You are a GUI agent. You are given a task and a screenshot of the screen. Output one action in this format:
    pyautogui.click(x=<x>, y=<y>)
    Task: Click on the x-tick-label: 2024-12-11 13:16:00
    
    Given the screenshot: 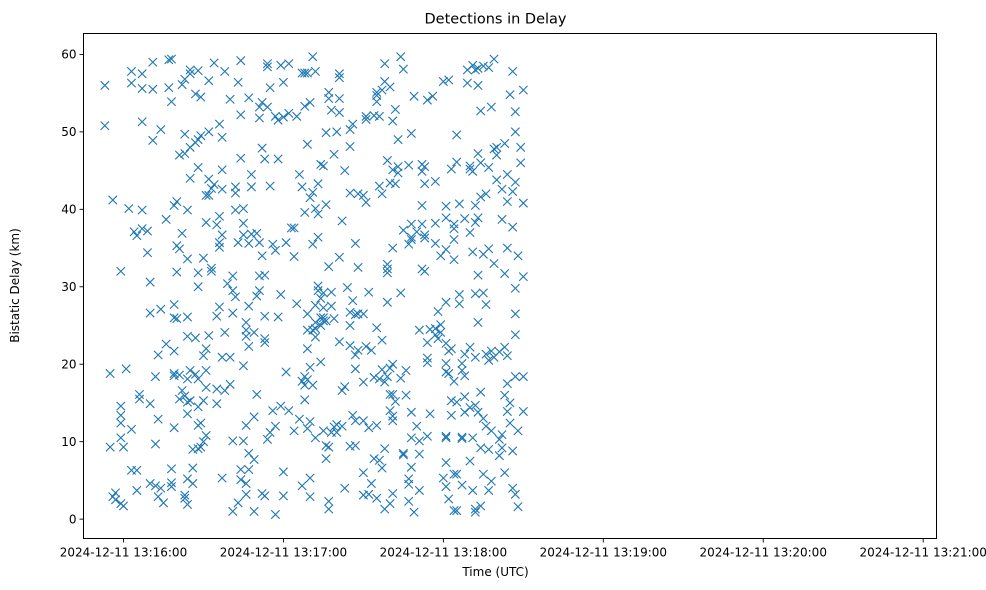 What is the action you would take?
    pyautogui.click(x=123, y=553)
    